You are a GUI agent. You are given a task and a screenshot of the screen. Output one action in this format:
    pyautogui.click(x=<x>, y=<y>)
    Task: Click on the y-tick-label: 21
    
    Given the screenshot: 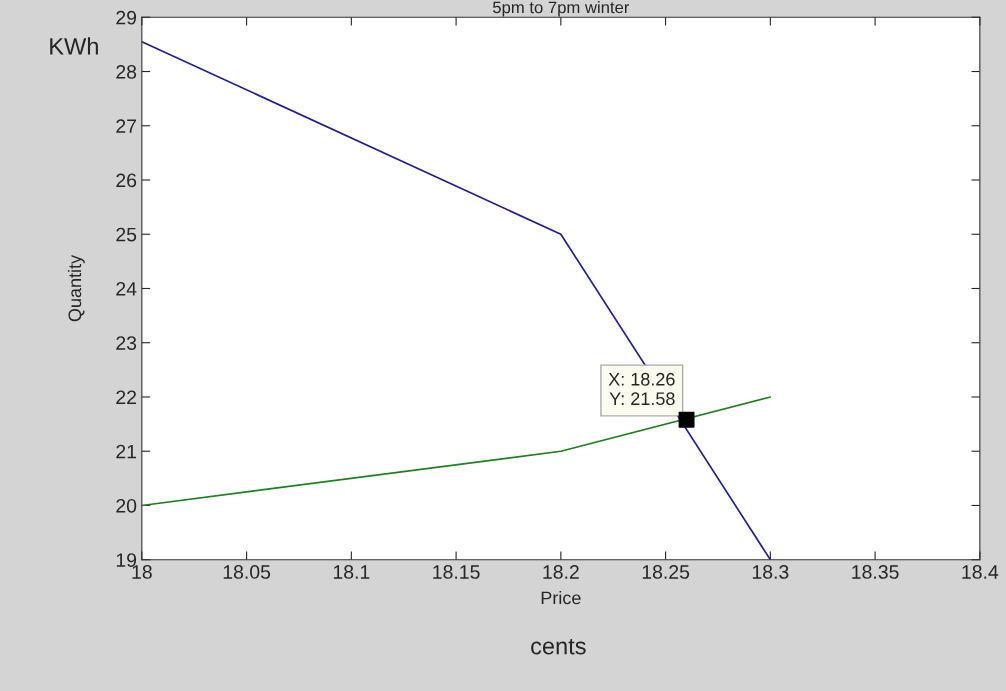 What is the action you would take?
    pyautogui.click(x=126, y=451)
    